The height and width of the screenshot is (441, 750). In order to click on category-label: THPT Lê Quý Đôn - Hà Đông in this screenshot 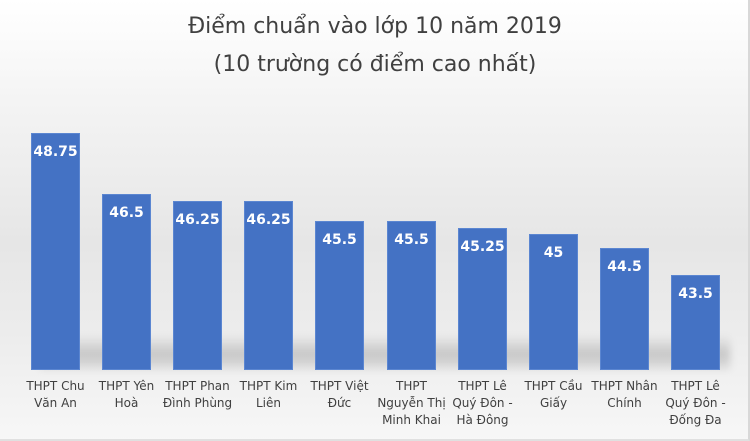, I will do `click(482, 403)`.